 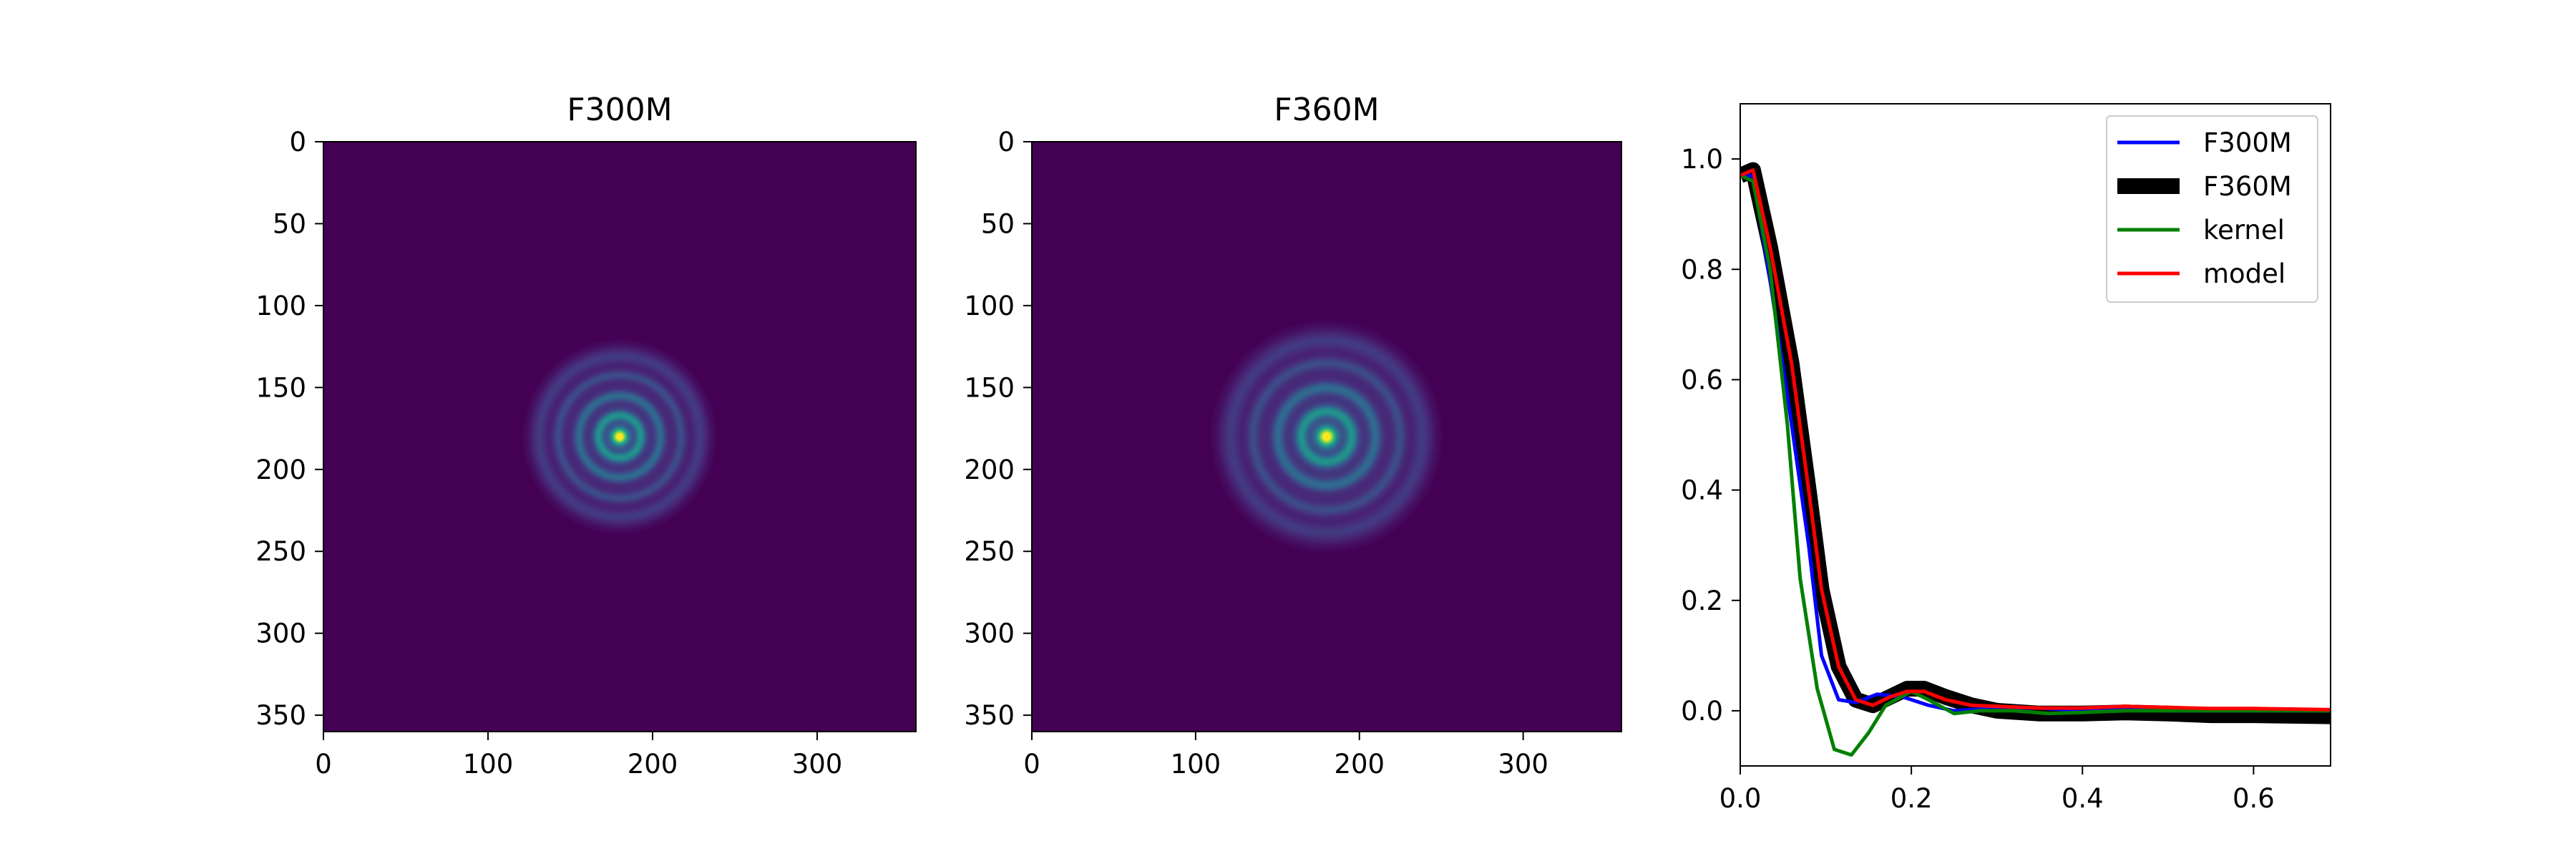 I want to click on x-tick-label: 0.6, so click(x=2254, y=798).